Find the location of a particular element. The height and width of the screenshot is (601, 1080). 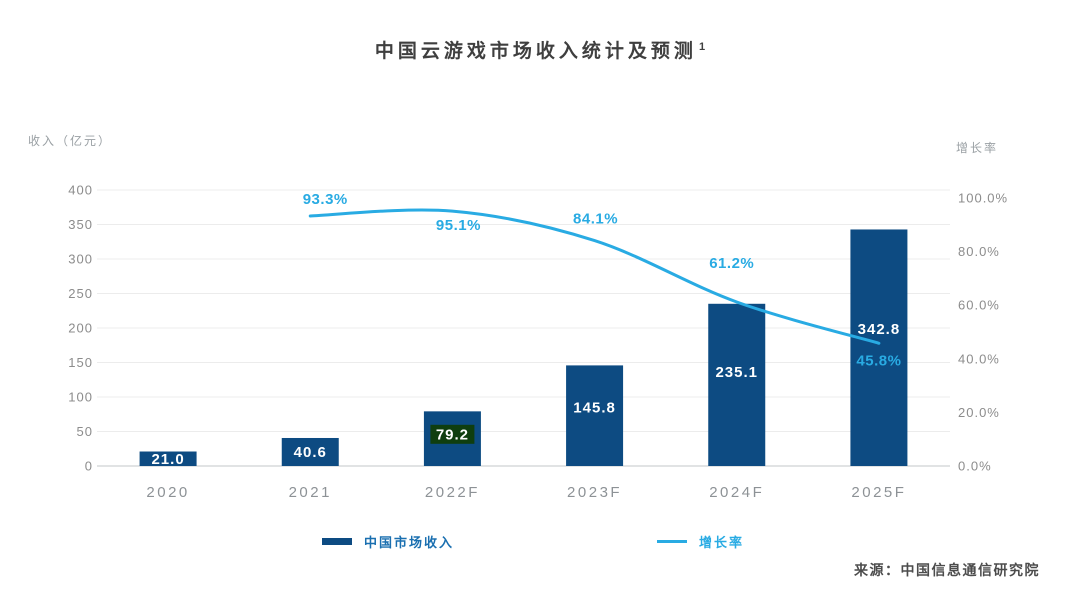

bar-value-label: 235.1 is located at coordinates (736, 372).